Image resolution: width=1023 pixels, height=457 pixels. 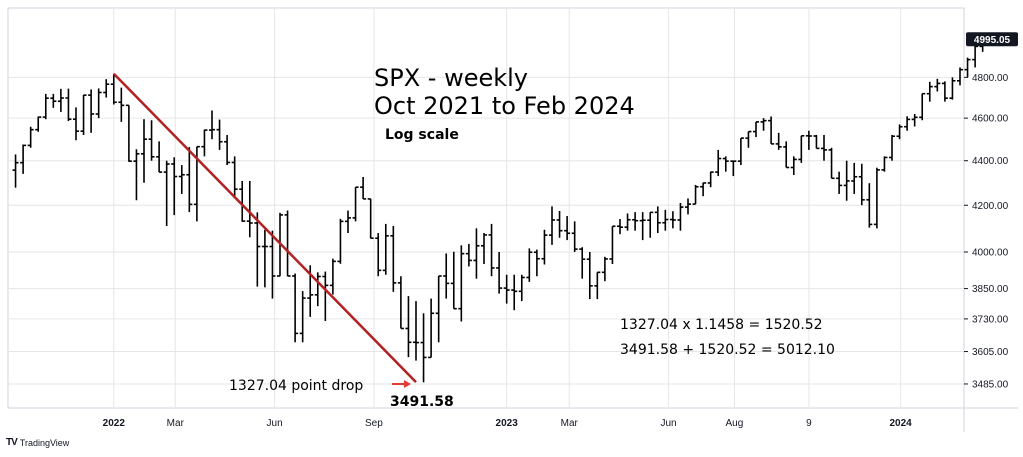 I want to click on x-tick-label: 2024, so click(x=901, y=423).